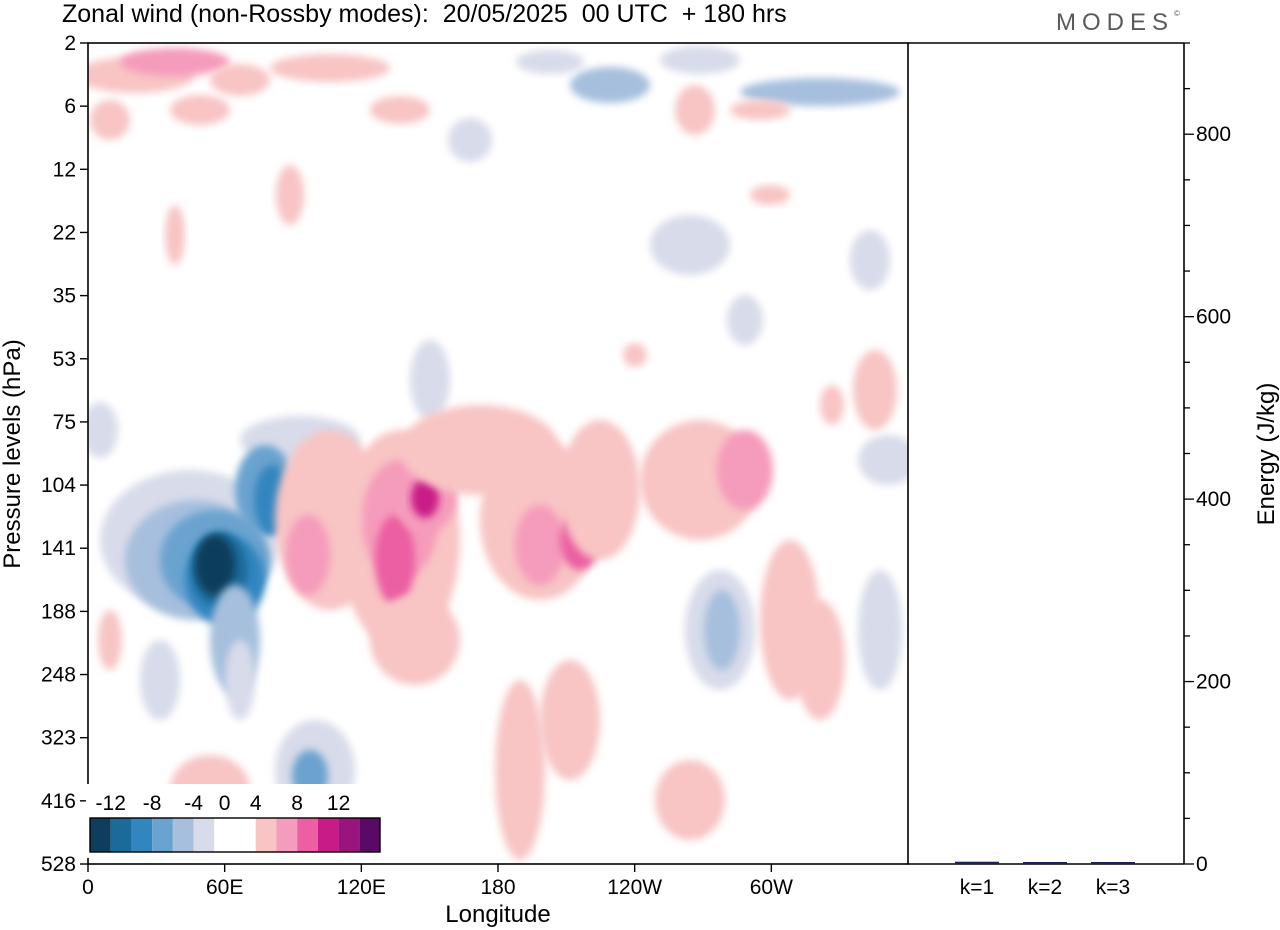  What do you see at coordinates (58, 738) in the screenshot?
I see `y-tick-label: 323` at bounding box center [58, 738].